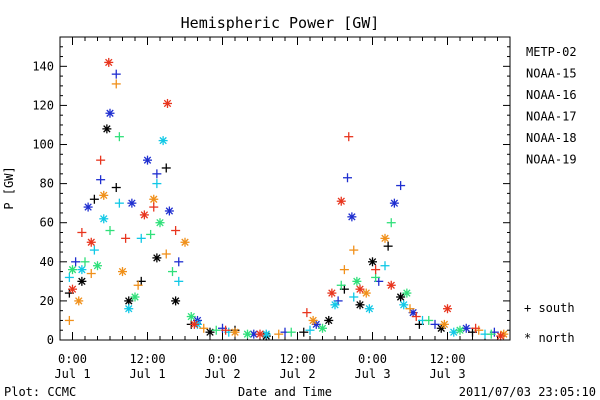  I want to click on chart-title: Hemispheric Power [GW], so click(280, 23).